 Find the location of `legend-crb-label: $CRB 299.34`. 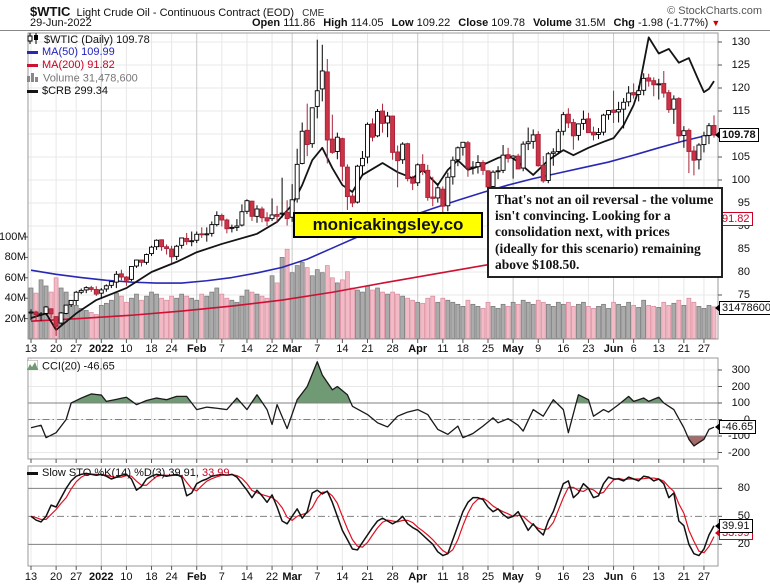

legend-crb-label: $CRB 299.34 is located at coordinates (75, 91).